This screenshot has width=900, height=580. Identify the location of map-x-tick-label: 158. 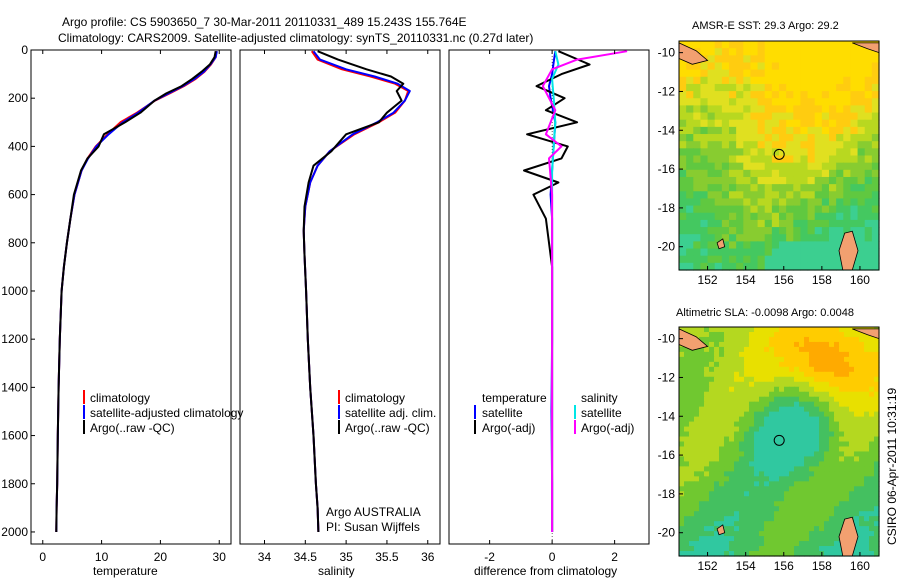
(822, 566).